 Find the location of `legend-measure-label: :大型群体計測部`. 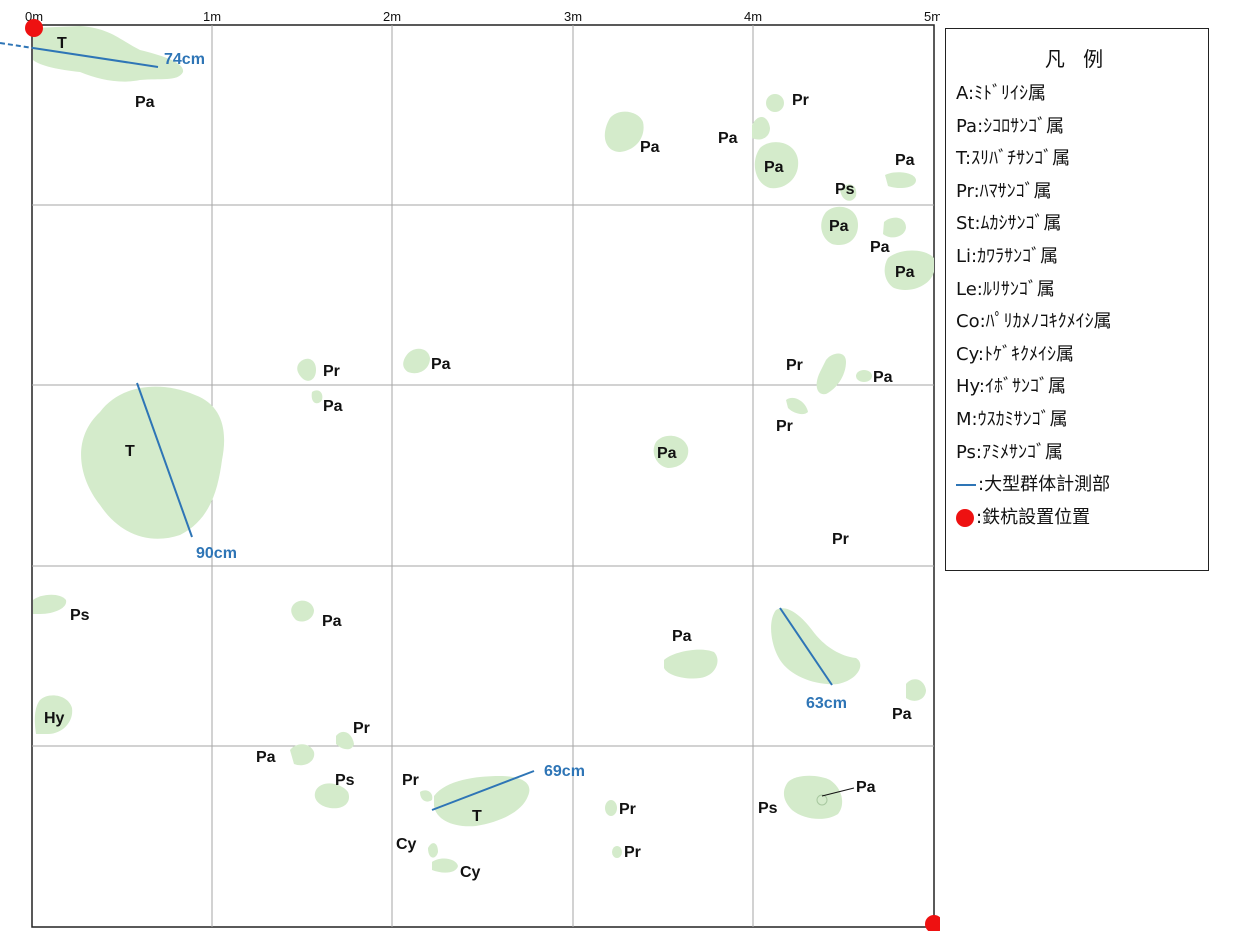

legend-measure-label: :大型群体計測部 is located at coordinates (1044, 485).